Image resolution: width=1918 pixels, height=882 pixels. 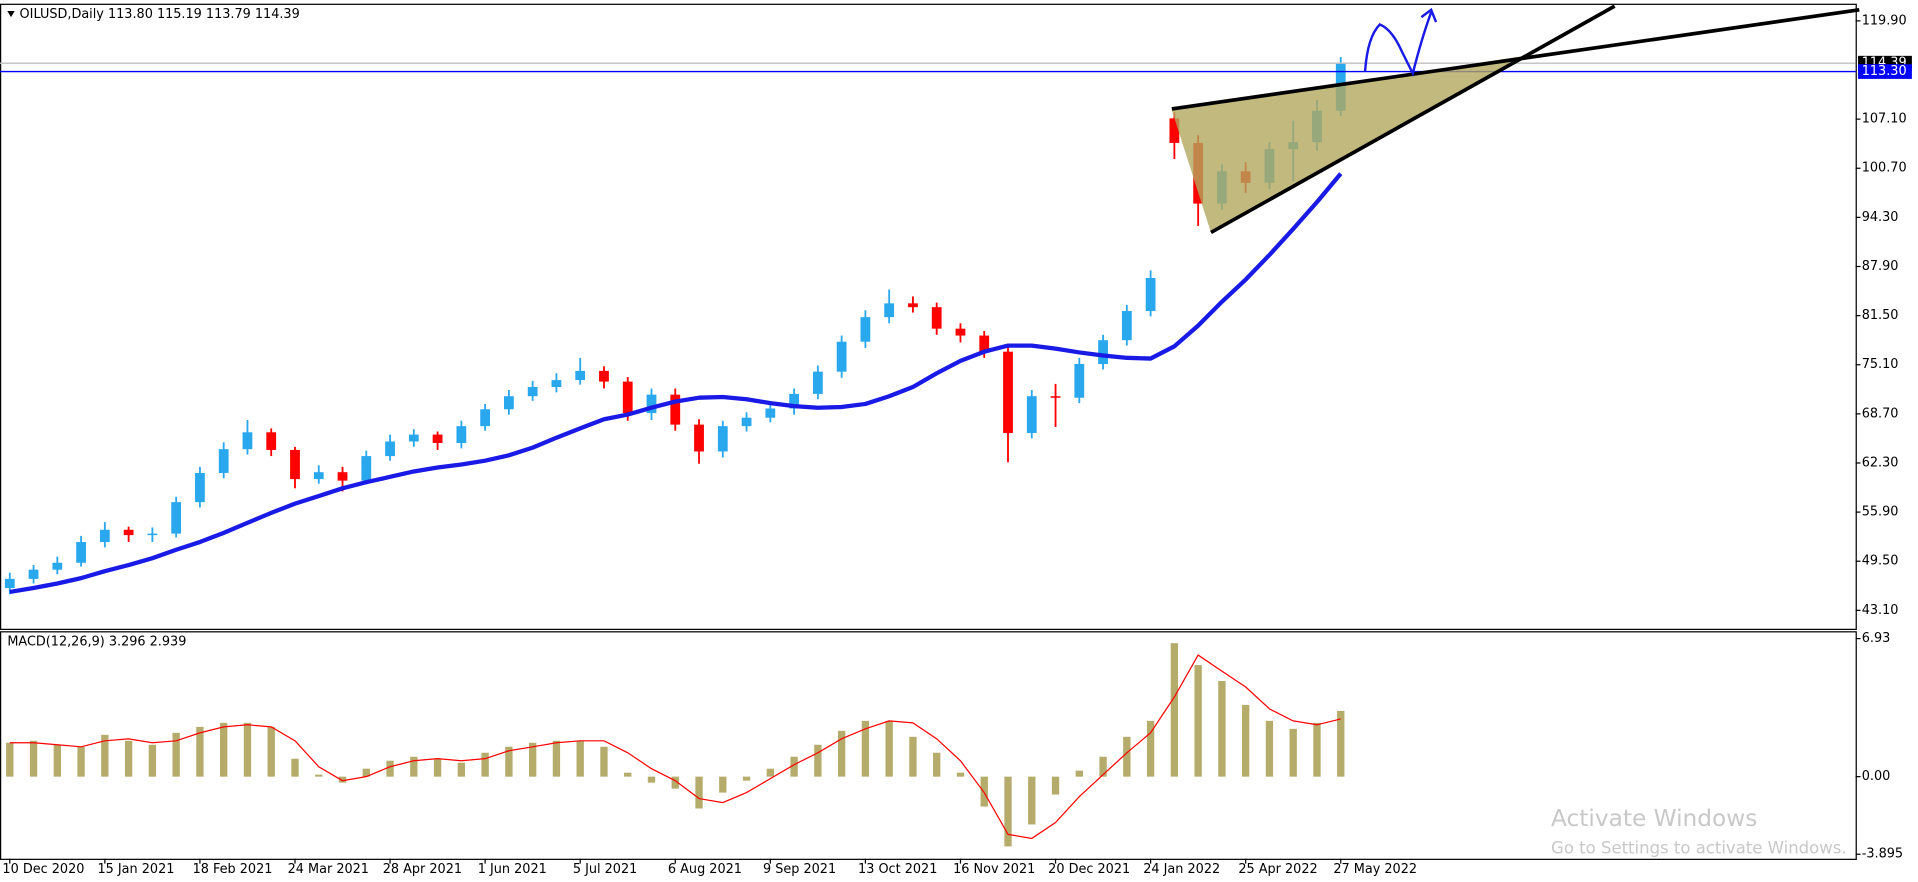 I want to click on x-tick-label: 25 Apr 2022, so click(x=1277, y=869).